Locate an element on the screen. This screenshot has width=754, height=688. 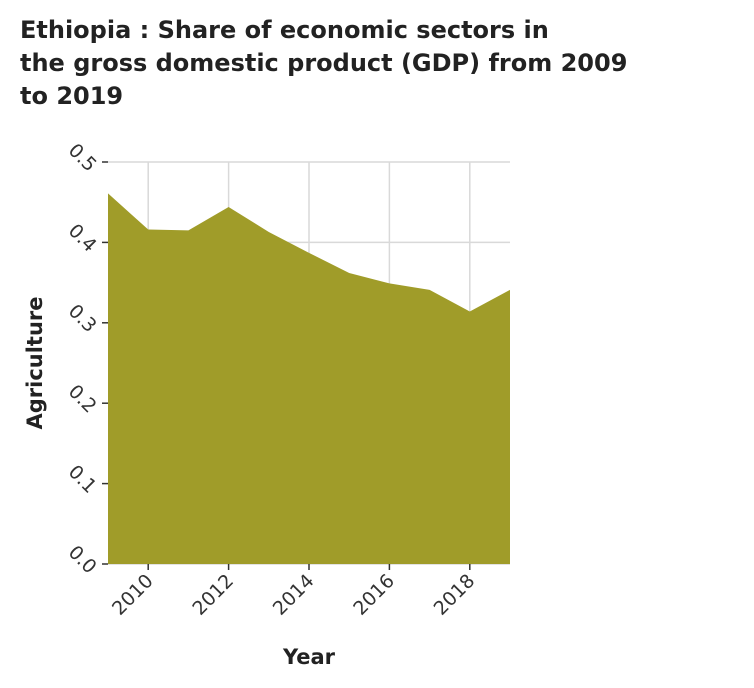
y-axis-ticks: 0.0 0.1 0.2 0.3 0.4 0.5 is located at coordinates (86, 358).